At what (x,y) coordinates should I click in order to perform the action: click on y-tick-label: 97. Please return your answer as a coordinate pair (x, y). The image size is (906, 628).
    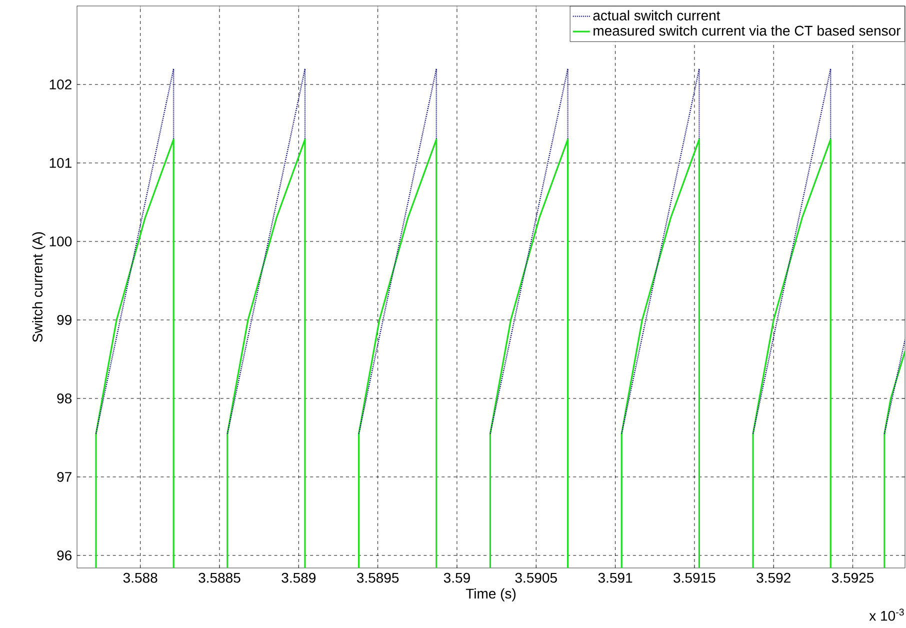
    Looking at the image, I should click on (64, 477).